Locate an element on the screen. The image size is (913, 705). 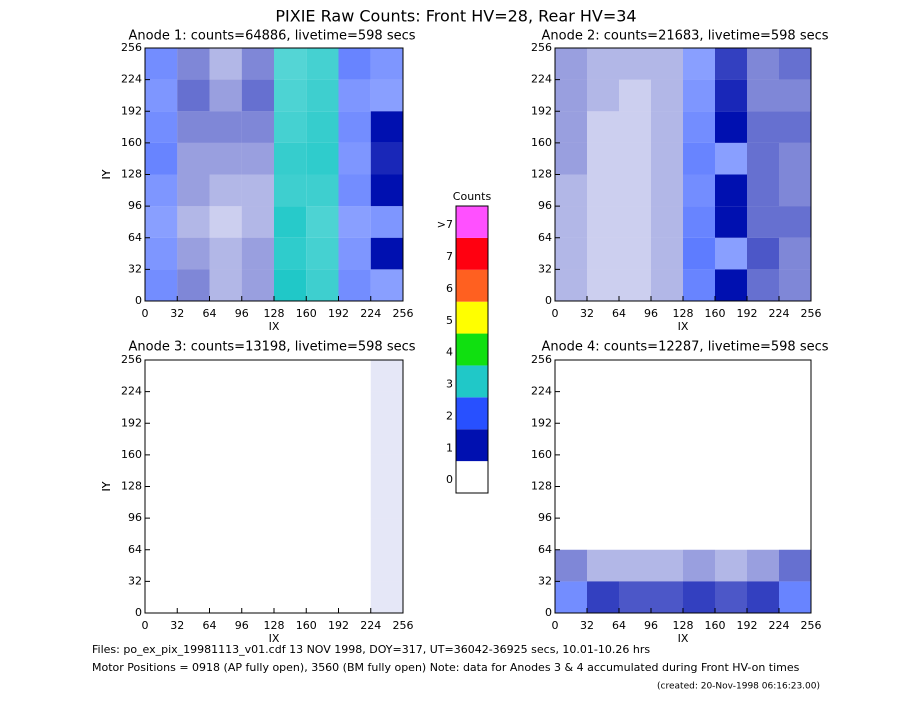
y-tick-label: 0 is located at coordinates (138, 612).